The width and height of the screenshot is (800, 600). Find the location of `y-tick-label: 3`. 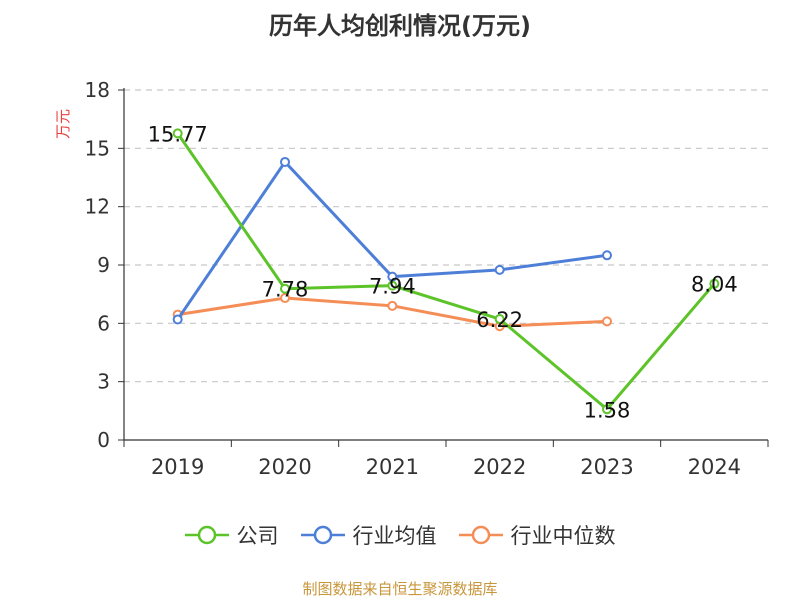

y-tick-label: 3 is located at coordinates (103, 382).